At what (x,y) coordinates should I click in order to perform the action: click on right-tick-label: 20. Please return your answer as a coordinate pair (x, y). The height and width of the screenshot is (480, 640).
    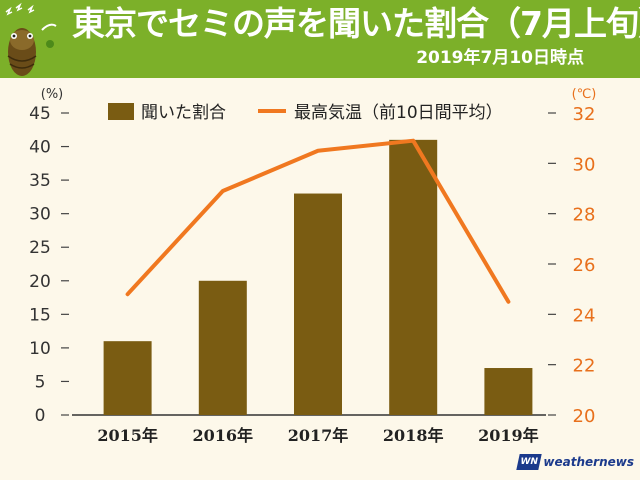
    Looking at the image, I should click on (584, 416).